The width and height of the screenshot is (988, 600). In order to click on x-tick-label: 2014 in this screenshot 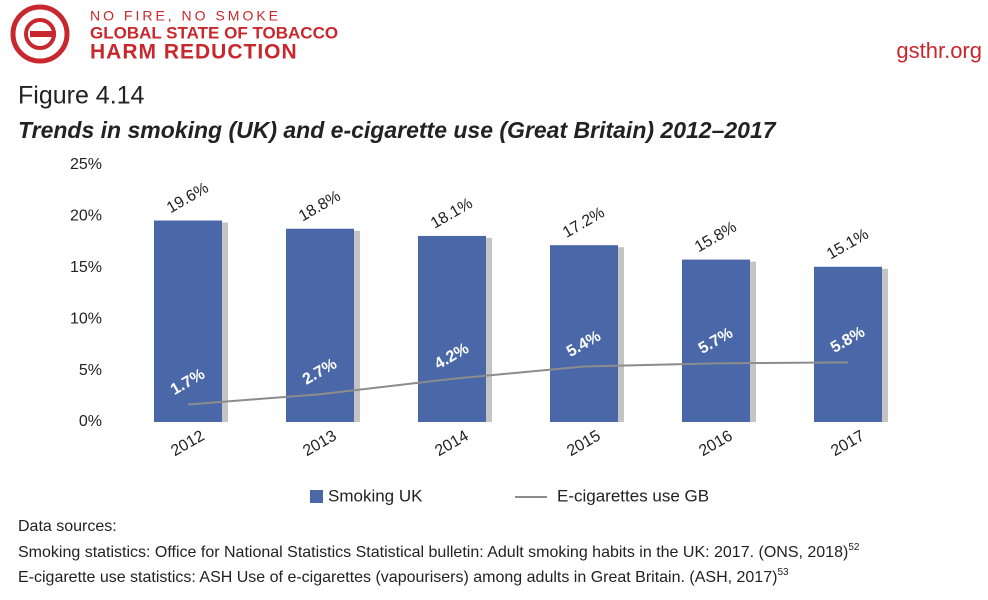, I will do `click(451, 443)`.